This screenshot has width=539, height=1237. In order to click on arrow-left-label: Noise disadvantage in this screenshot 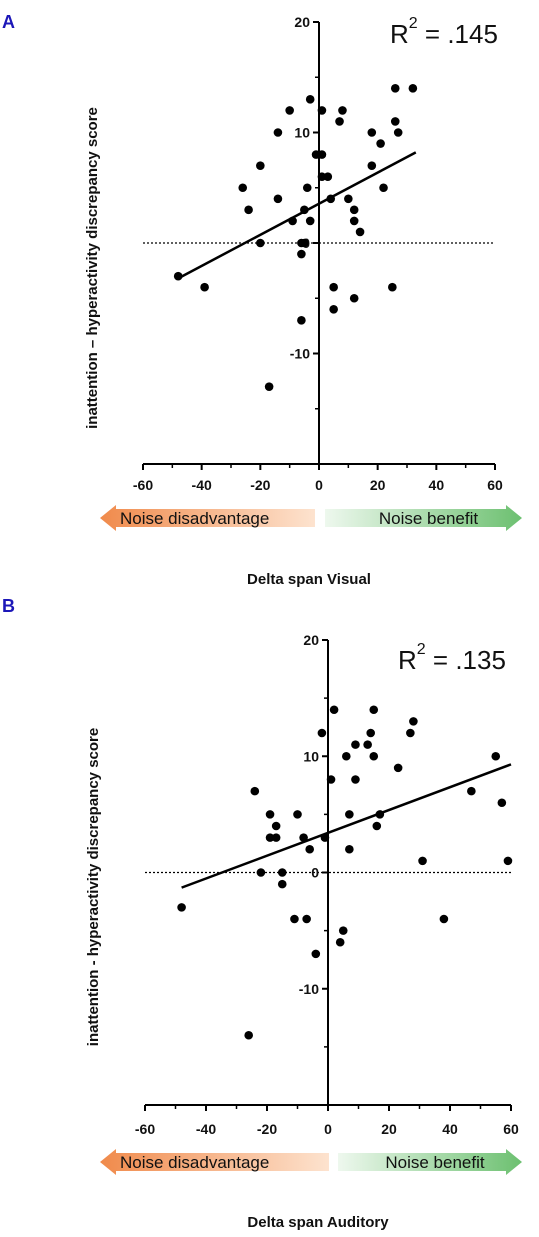, I will do `click(194, 1162)`.